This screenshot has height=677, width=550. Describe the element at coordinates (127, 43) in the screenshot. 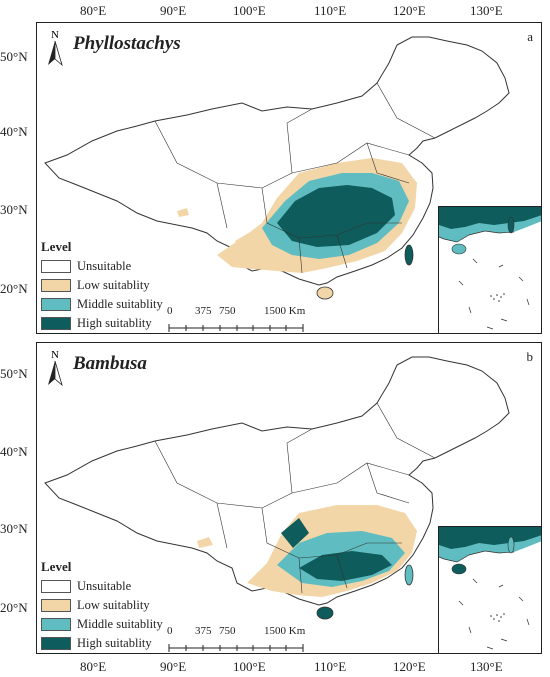

I see `panel-title: Phyllostachys` at that location.